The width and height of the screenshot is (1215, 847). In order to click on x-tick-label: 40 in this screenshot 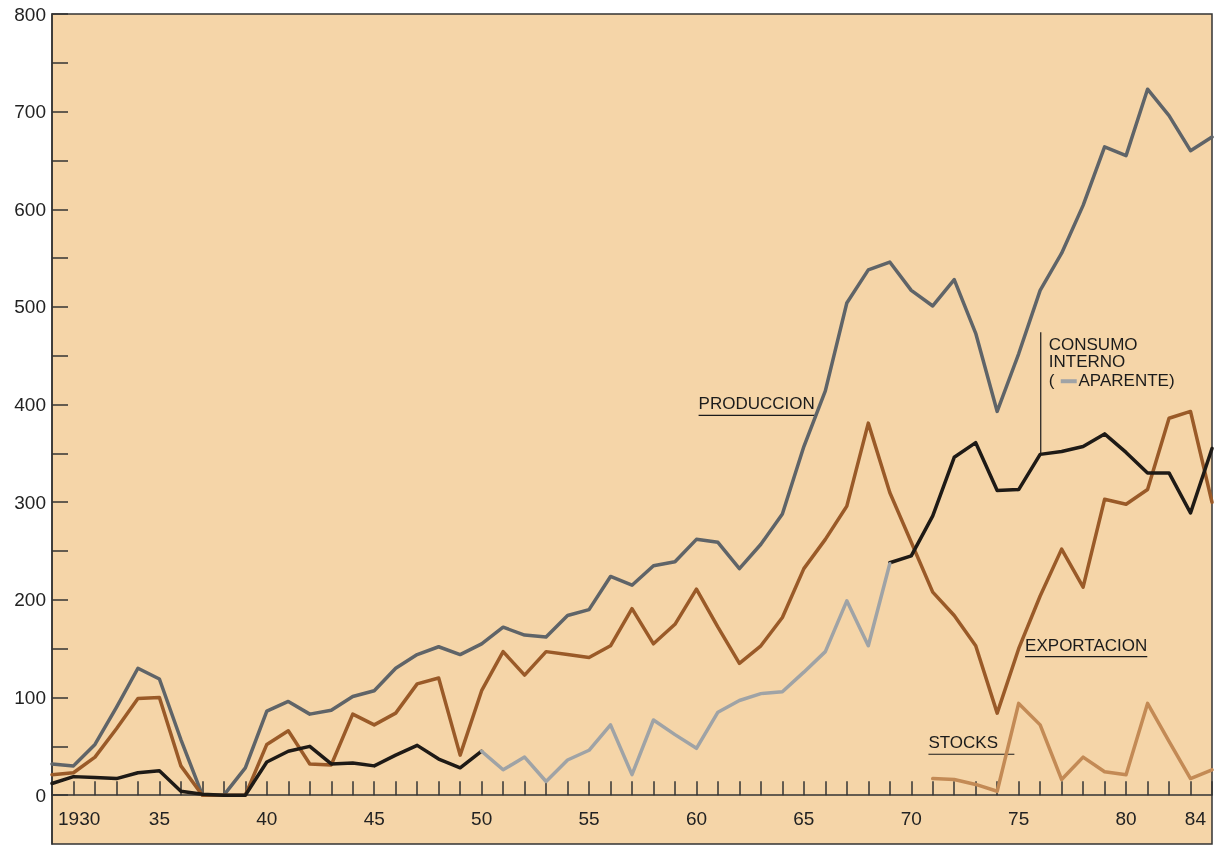, I will do `click(267, 818)`.